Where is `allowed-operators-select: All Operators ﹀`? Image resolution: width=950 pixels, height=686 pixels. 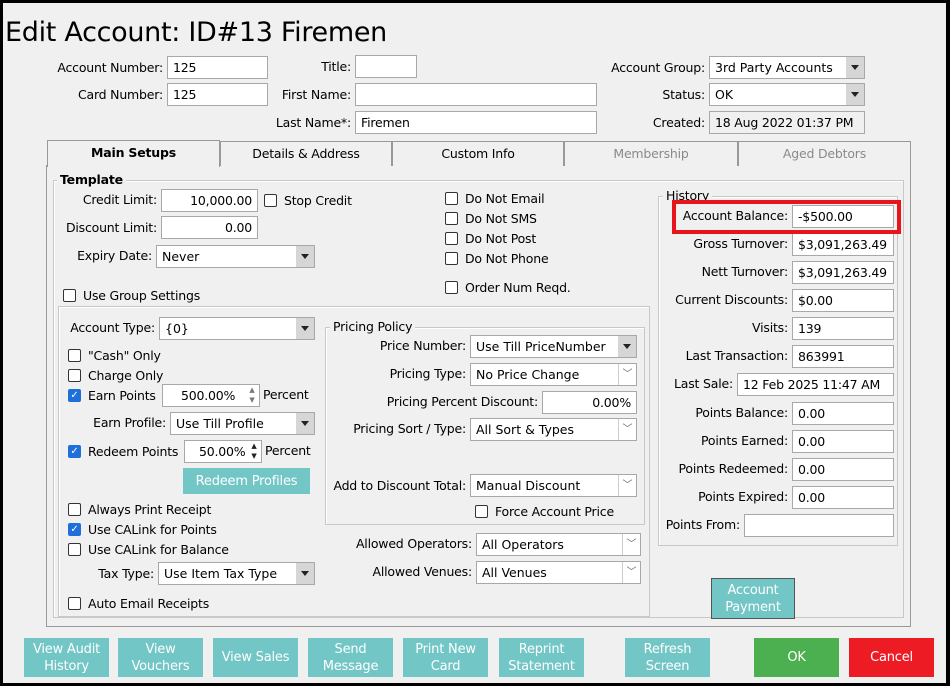 allowed-operators-select: All Operators ﹀ is located at coordinates (558, 544).